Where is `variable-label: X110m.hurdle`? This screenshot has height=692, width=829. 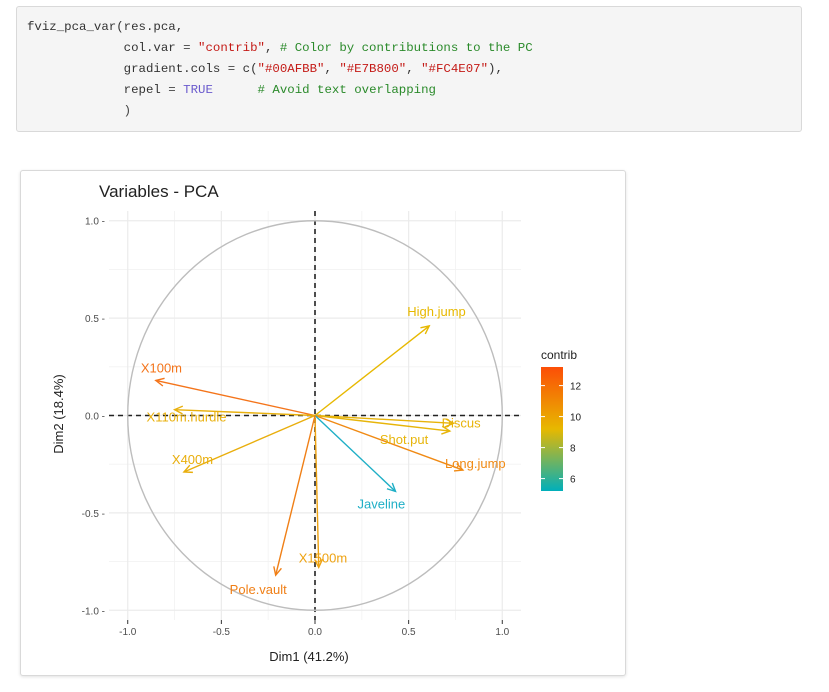
variable-label: X110m.hurdle is located at coordinates (187, 417).